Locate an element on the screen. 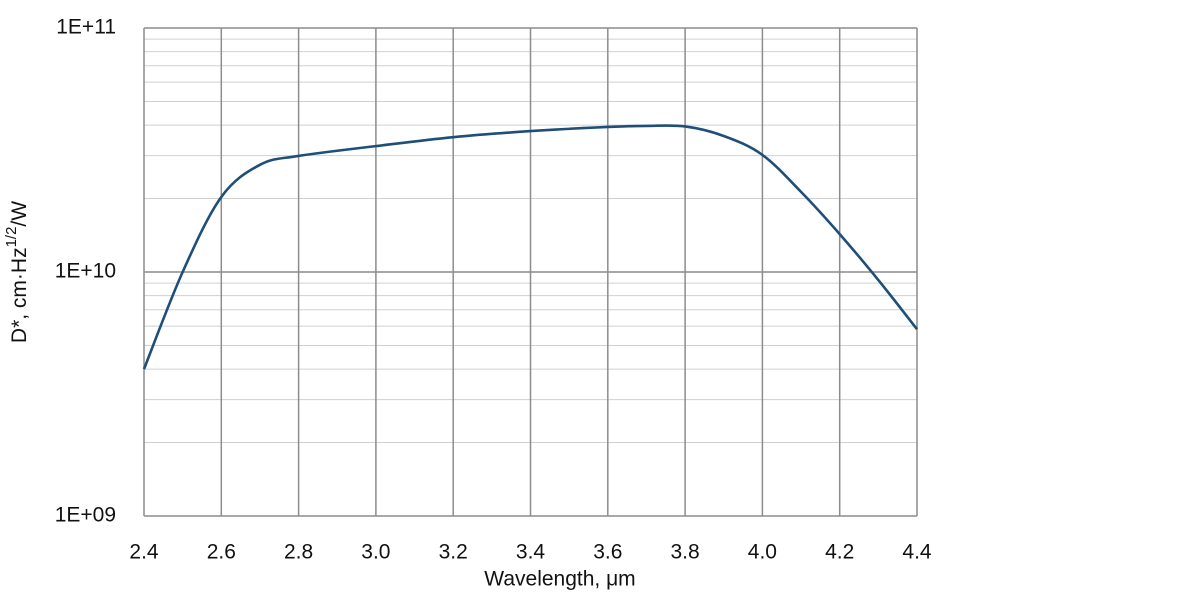 The image size is (1200, 600). y-tick-label: 1E+11 is located at coordinates (86, 27).